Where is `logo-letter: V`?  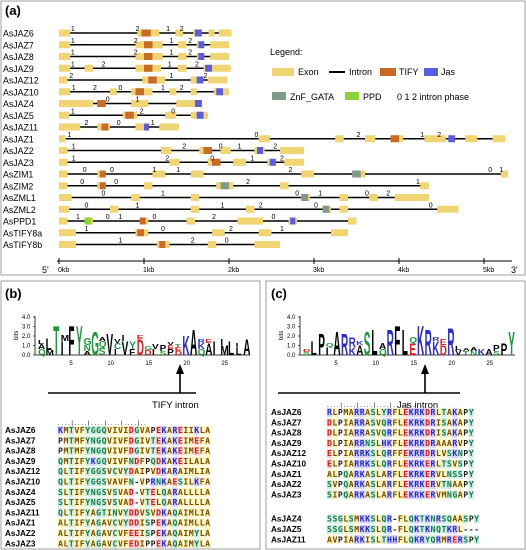
logo-letter: V is located at coordinates (109, 344).